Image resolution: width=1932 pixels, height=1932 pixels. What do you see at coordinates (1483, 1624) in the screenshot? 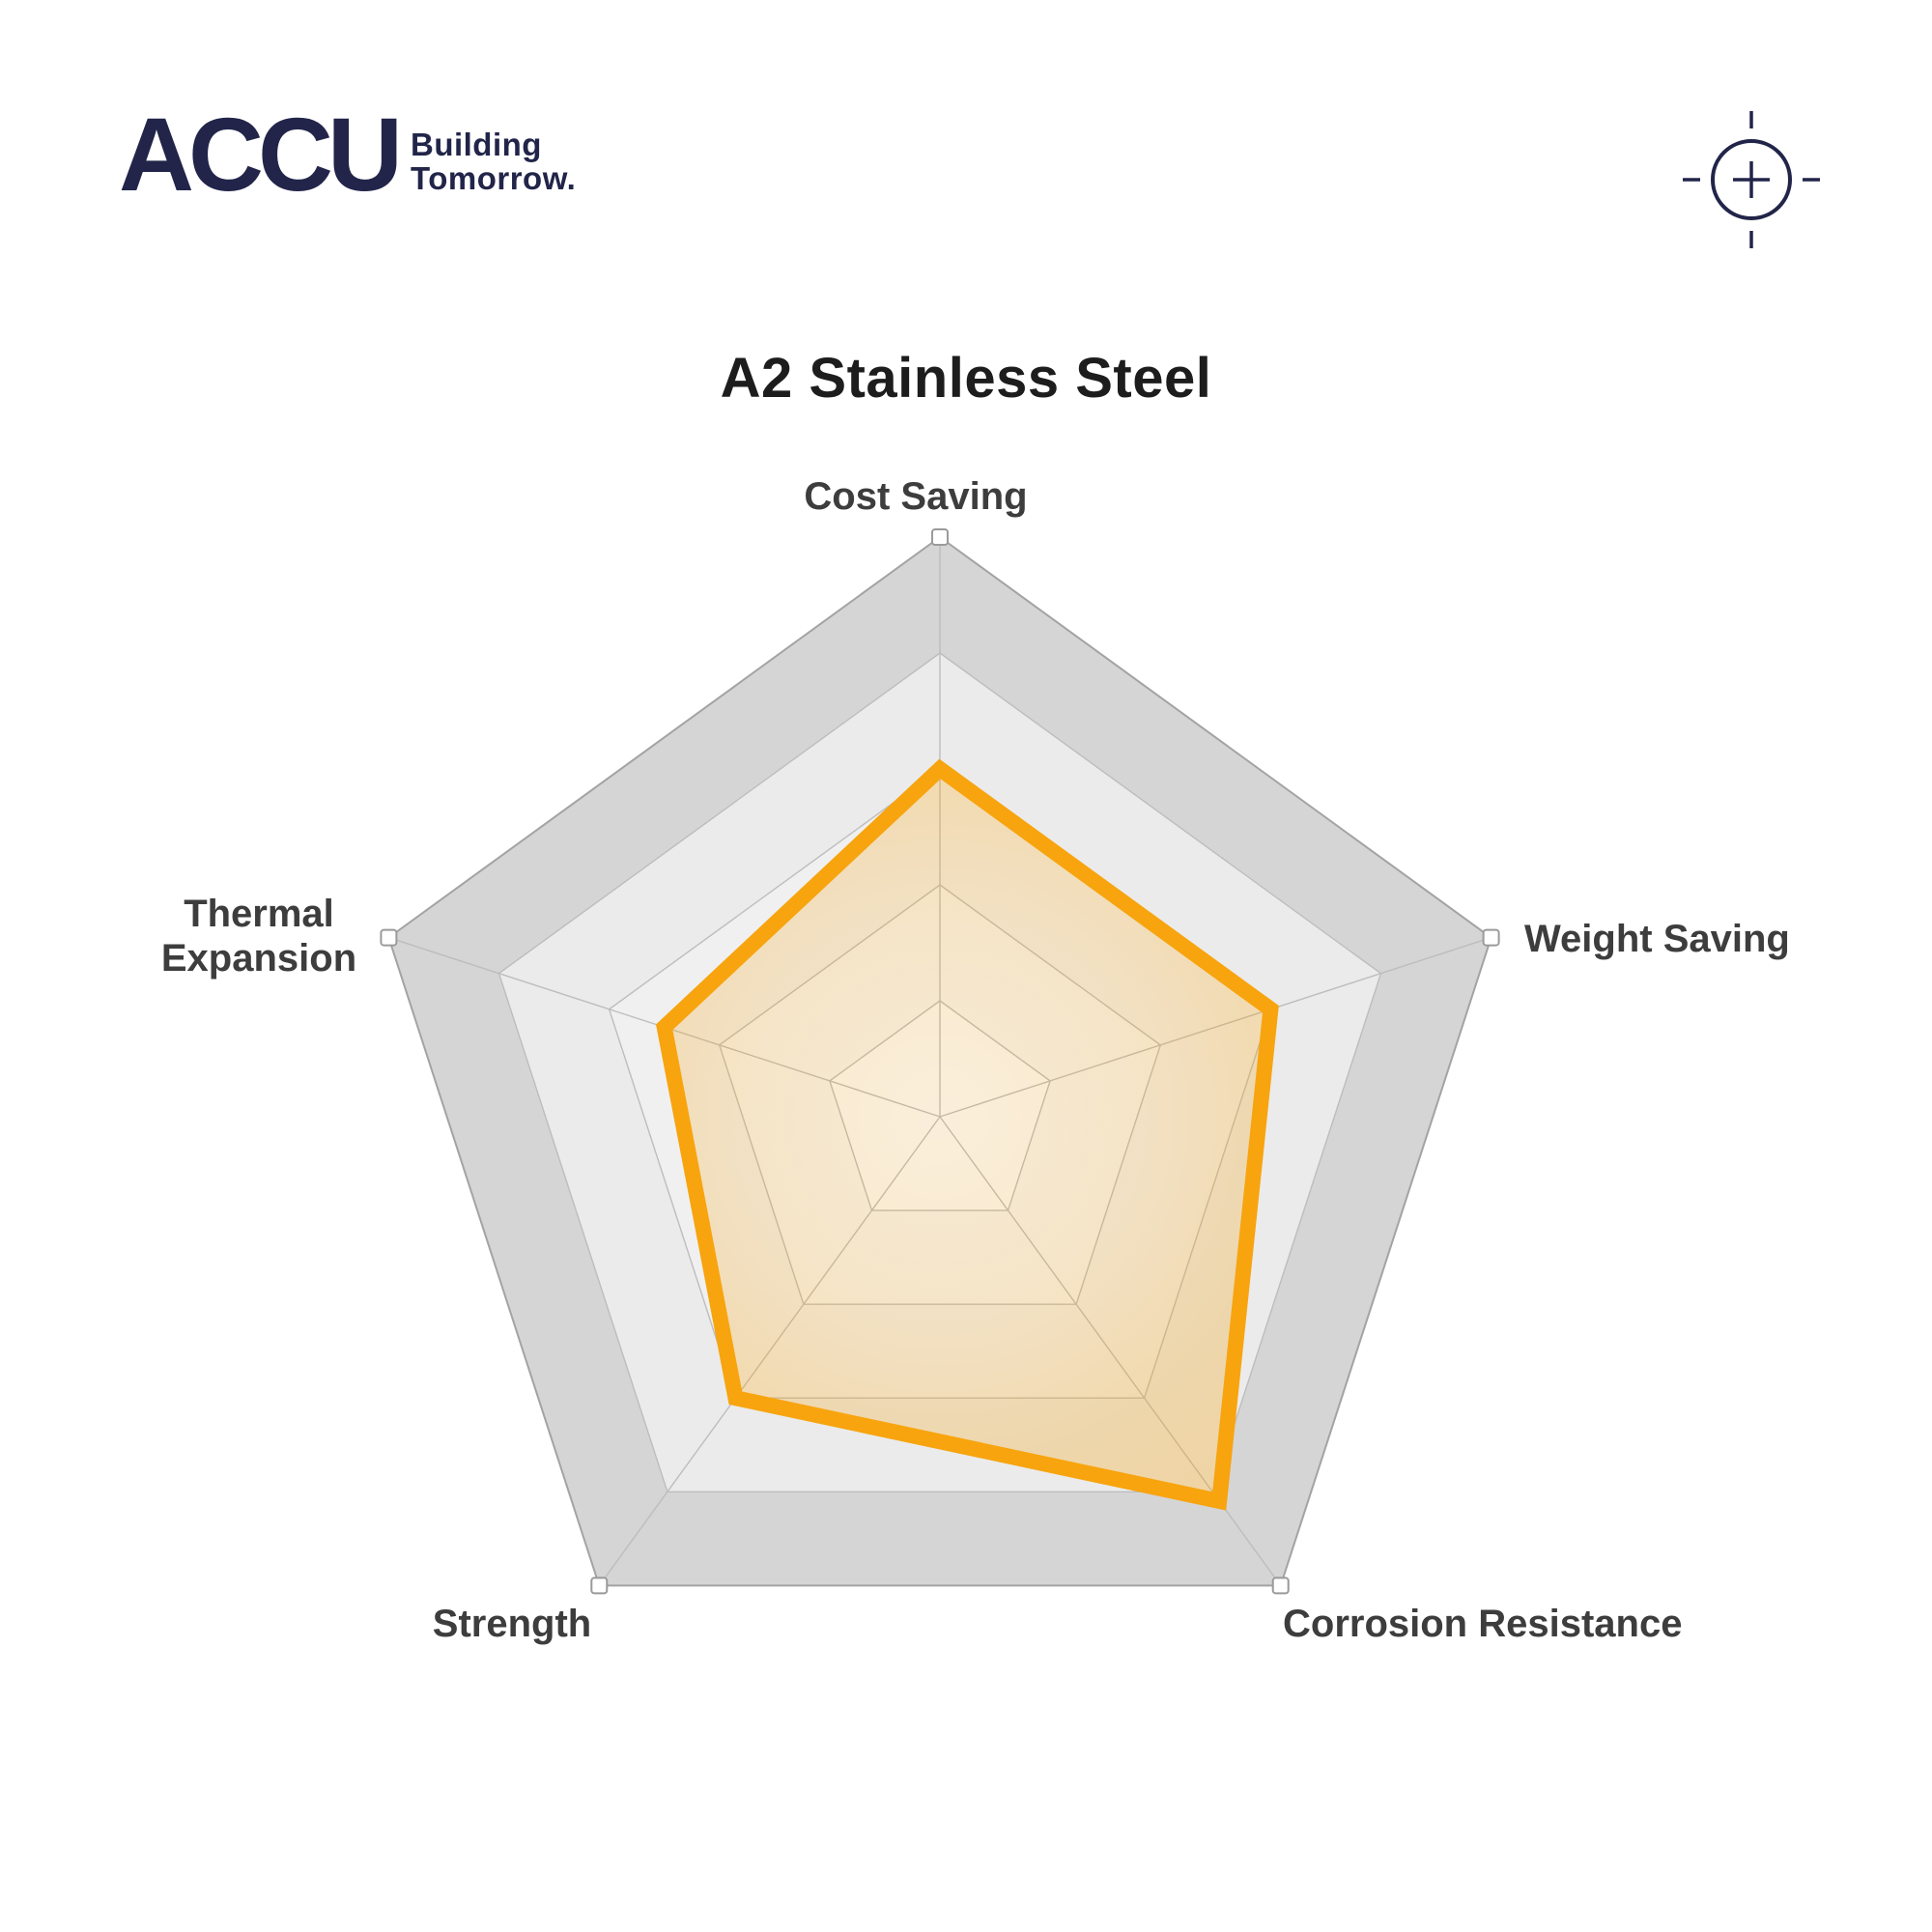
I see `axis-label-corrosion-resistance: Corrosion Resistance` at bounding box center [1483, 1624].